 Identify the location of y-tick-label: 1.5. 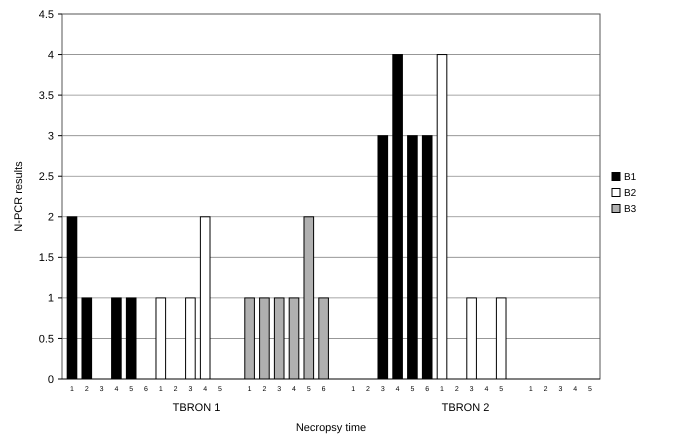
(46, 258).